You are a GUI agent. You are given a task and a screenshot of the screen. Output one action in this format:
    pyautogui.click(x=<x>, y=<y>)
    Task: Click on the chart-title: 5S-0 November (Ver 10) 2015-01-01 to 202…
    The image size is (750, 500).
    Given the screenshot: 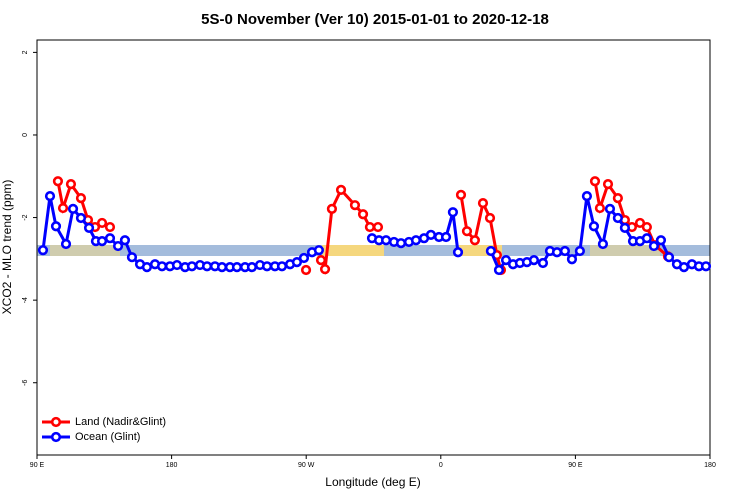 What is the action you would take?
    pyautogui.click(x=375, y=19)
    